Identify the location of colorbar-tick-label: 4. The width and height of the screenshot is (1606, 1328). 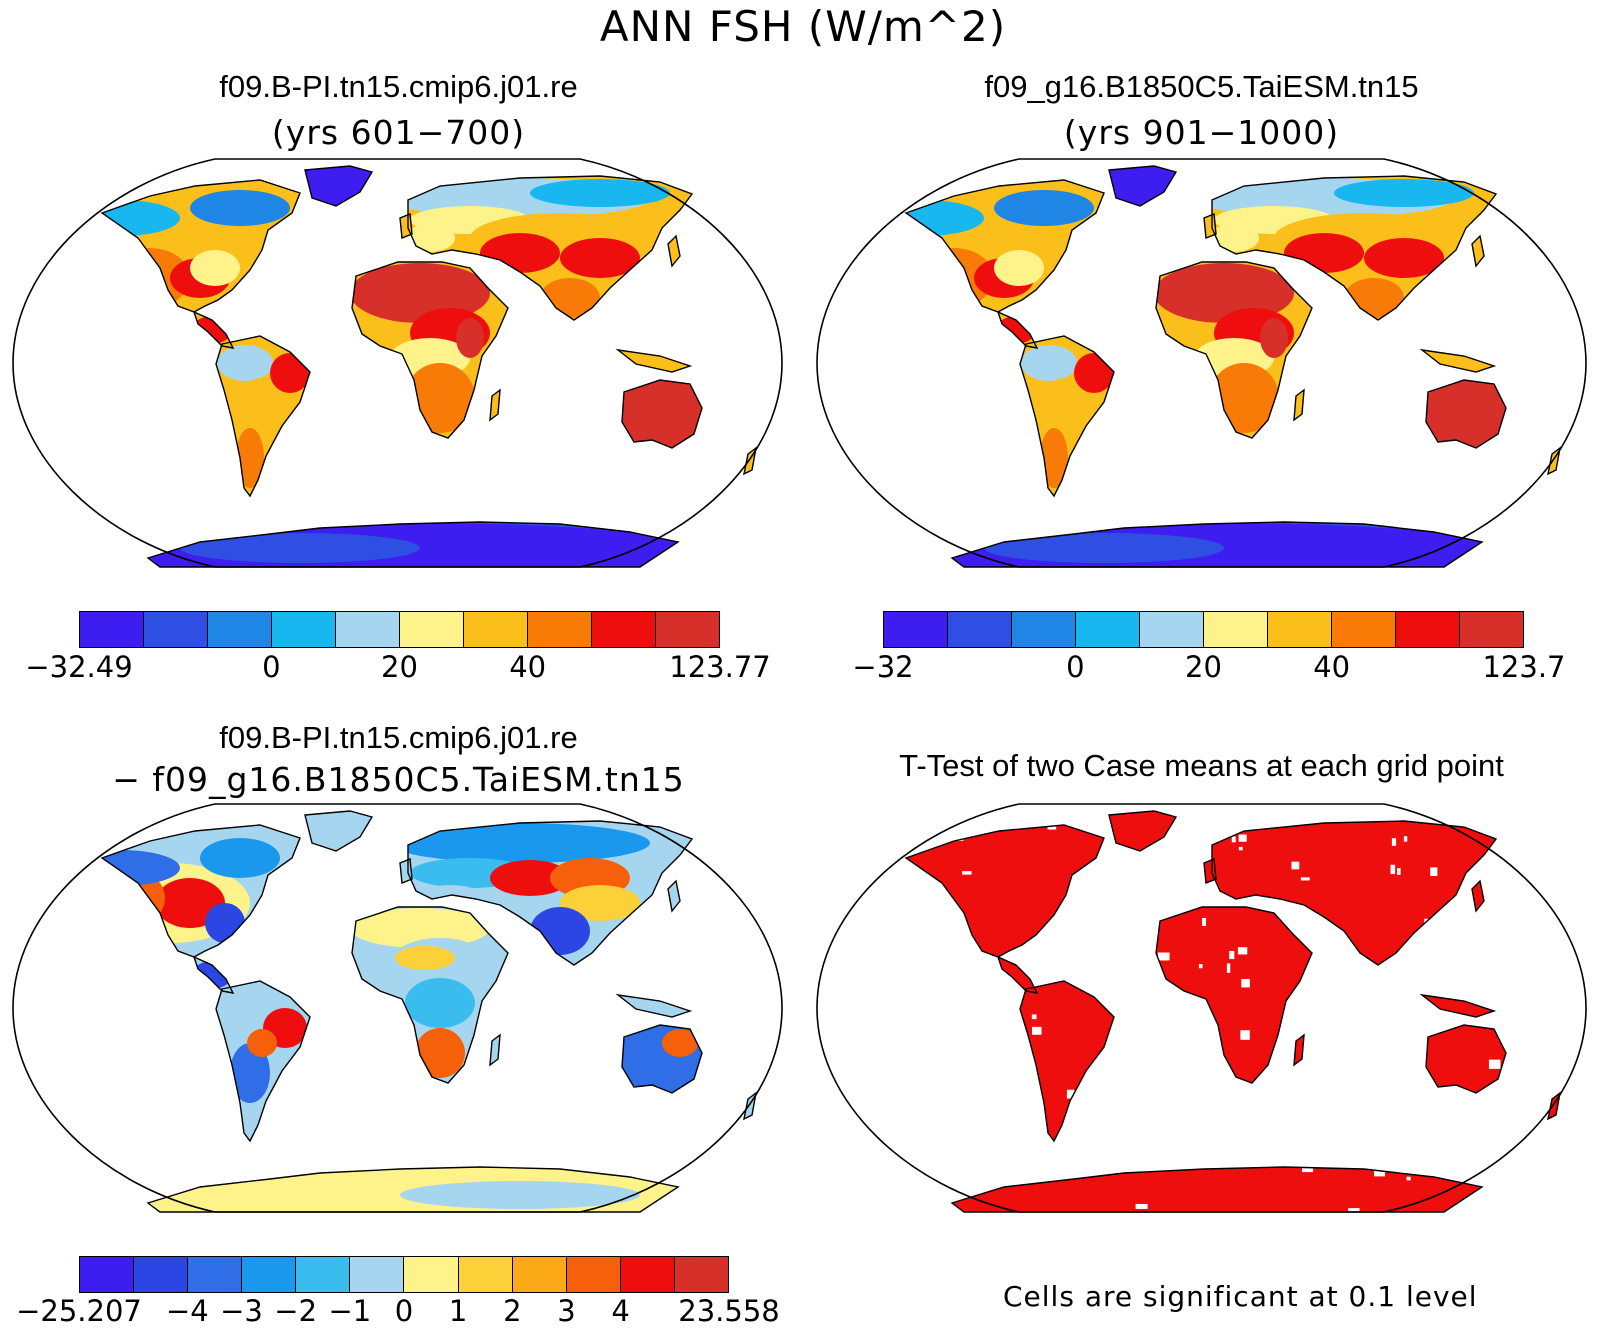
(620, 1311).